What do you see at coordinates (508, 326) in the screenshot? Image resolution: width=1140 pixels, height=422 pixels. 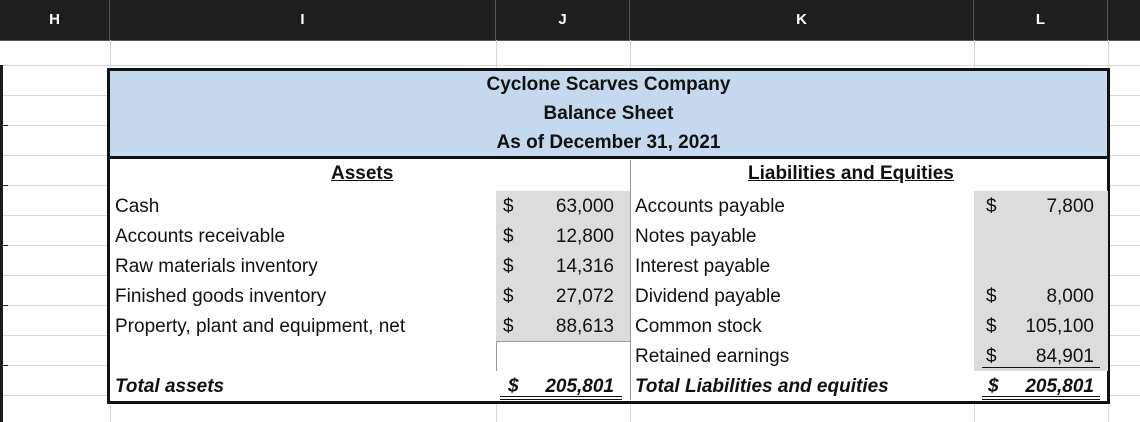 I see `asset-currency-ppe: $` at bounding box center [508, 326].